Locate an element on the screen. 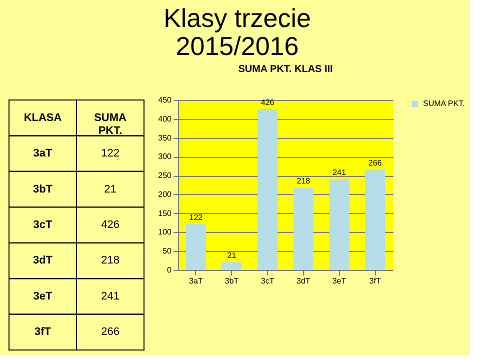  text: 426 is located at coordinates (110, 225).